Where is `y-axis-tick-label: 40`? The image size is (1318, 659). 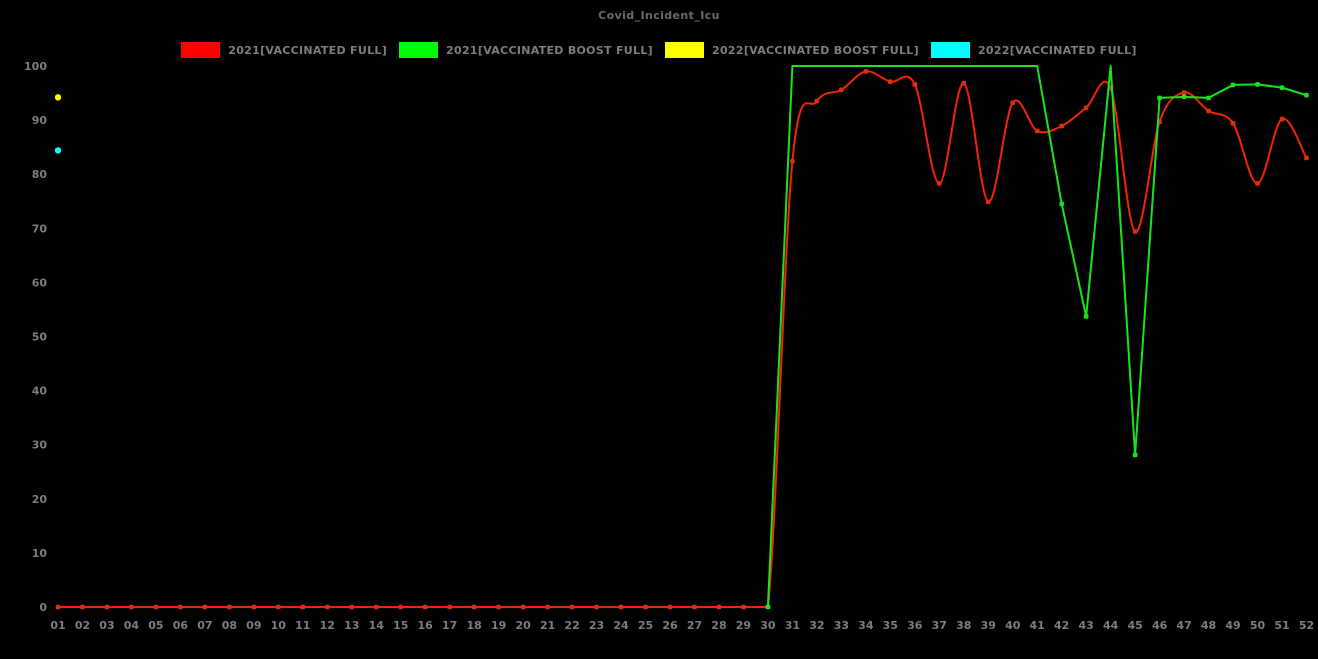 y-axis-tick-label: 40 is located at coordinates (40, 391).